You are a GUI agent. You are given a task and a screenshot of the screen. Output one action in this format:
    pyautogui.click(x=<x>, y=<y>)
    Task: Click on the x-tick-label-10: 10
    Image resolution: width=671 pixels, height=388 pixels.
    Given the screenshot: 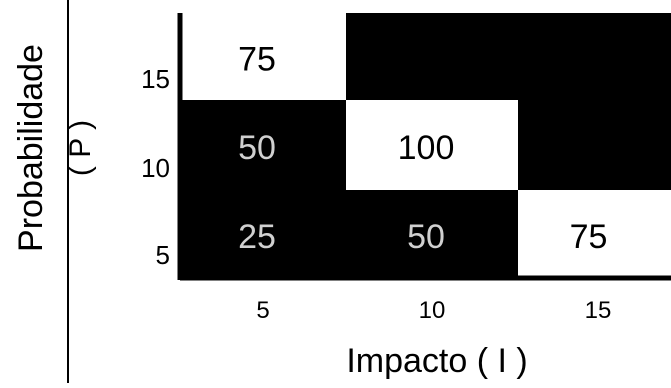 What is the action you would take?
    pyautogui.click(x=432, y=310)
    